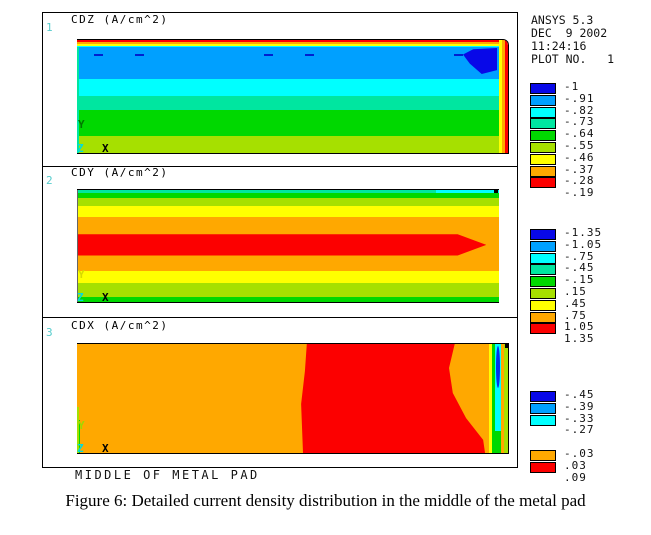 The width and height of the screenshot is (651, 535). Describe the element at coordinates (503, 96) in the screenshot. I see `right-edge-stripe-orange` at that location.